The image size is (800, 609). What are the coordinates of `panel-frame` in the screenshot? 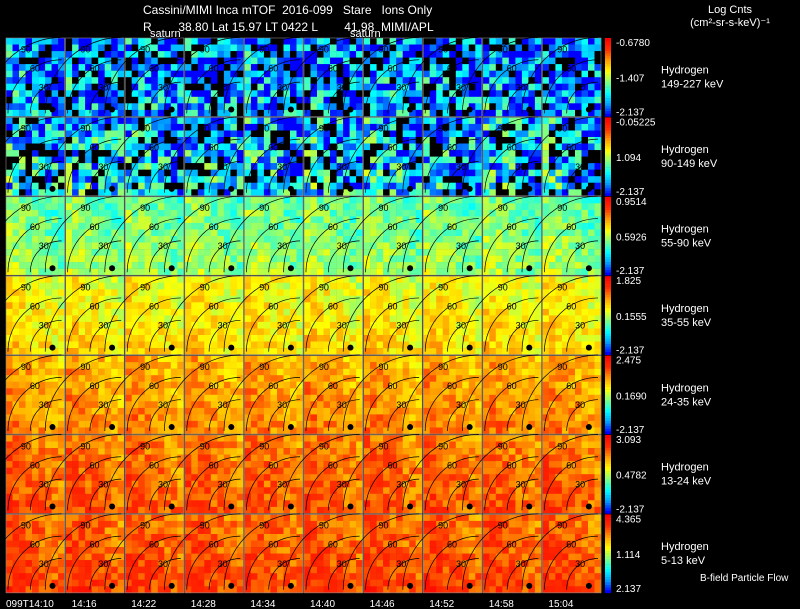 It's located at (154, 236).